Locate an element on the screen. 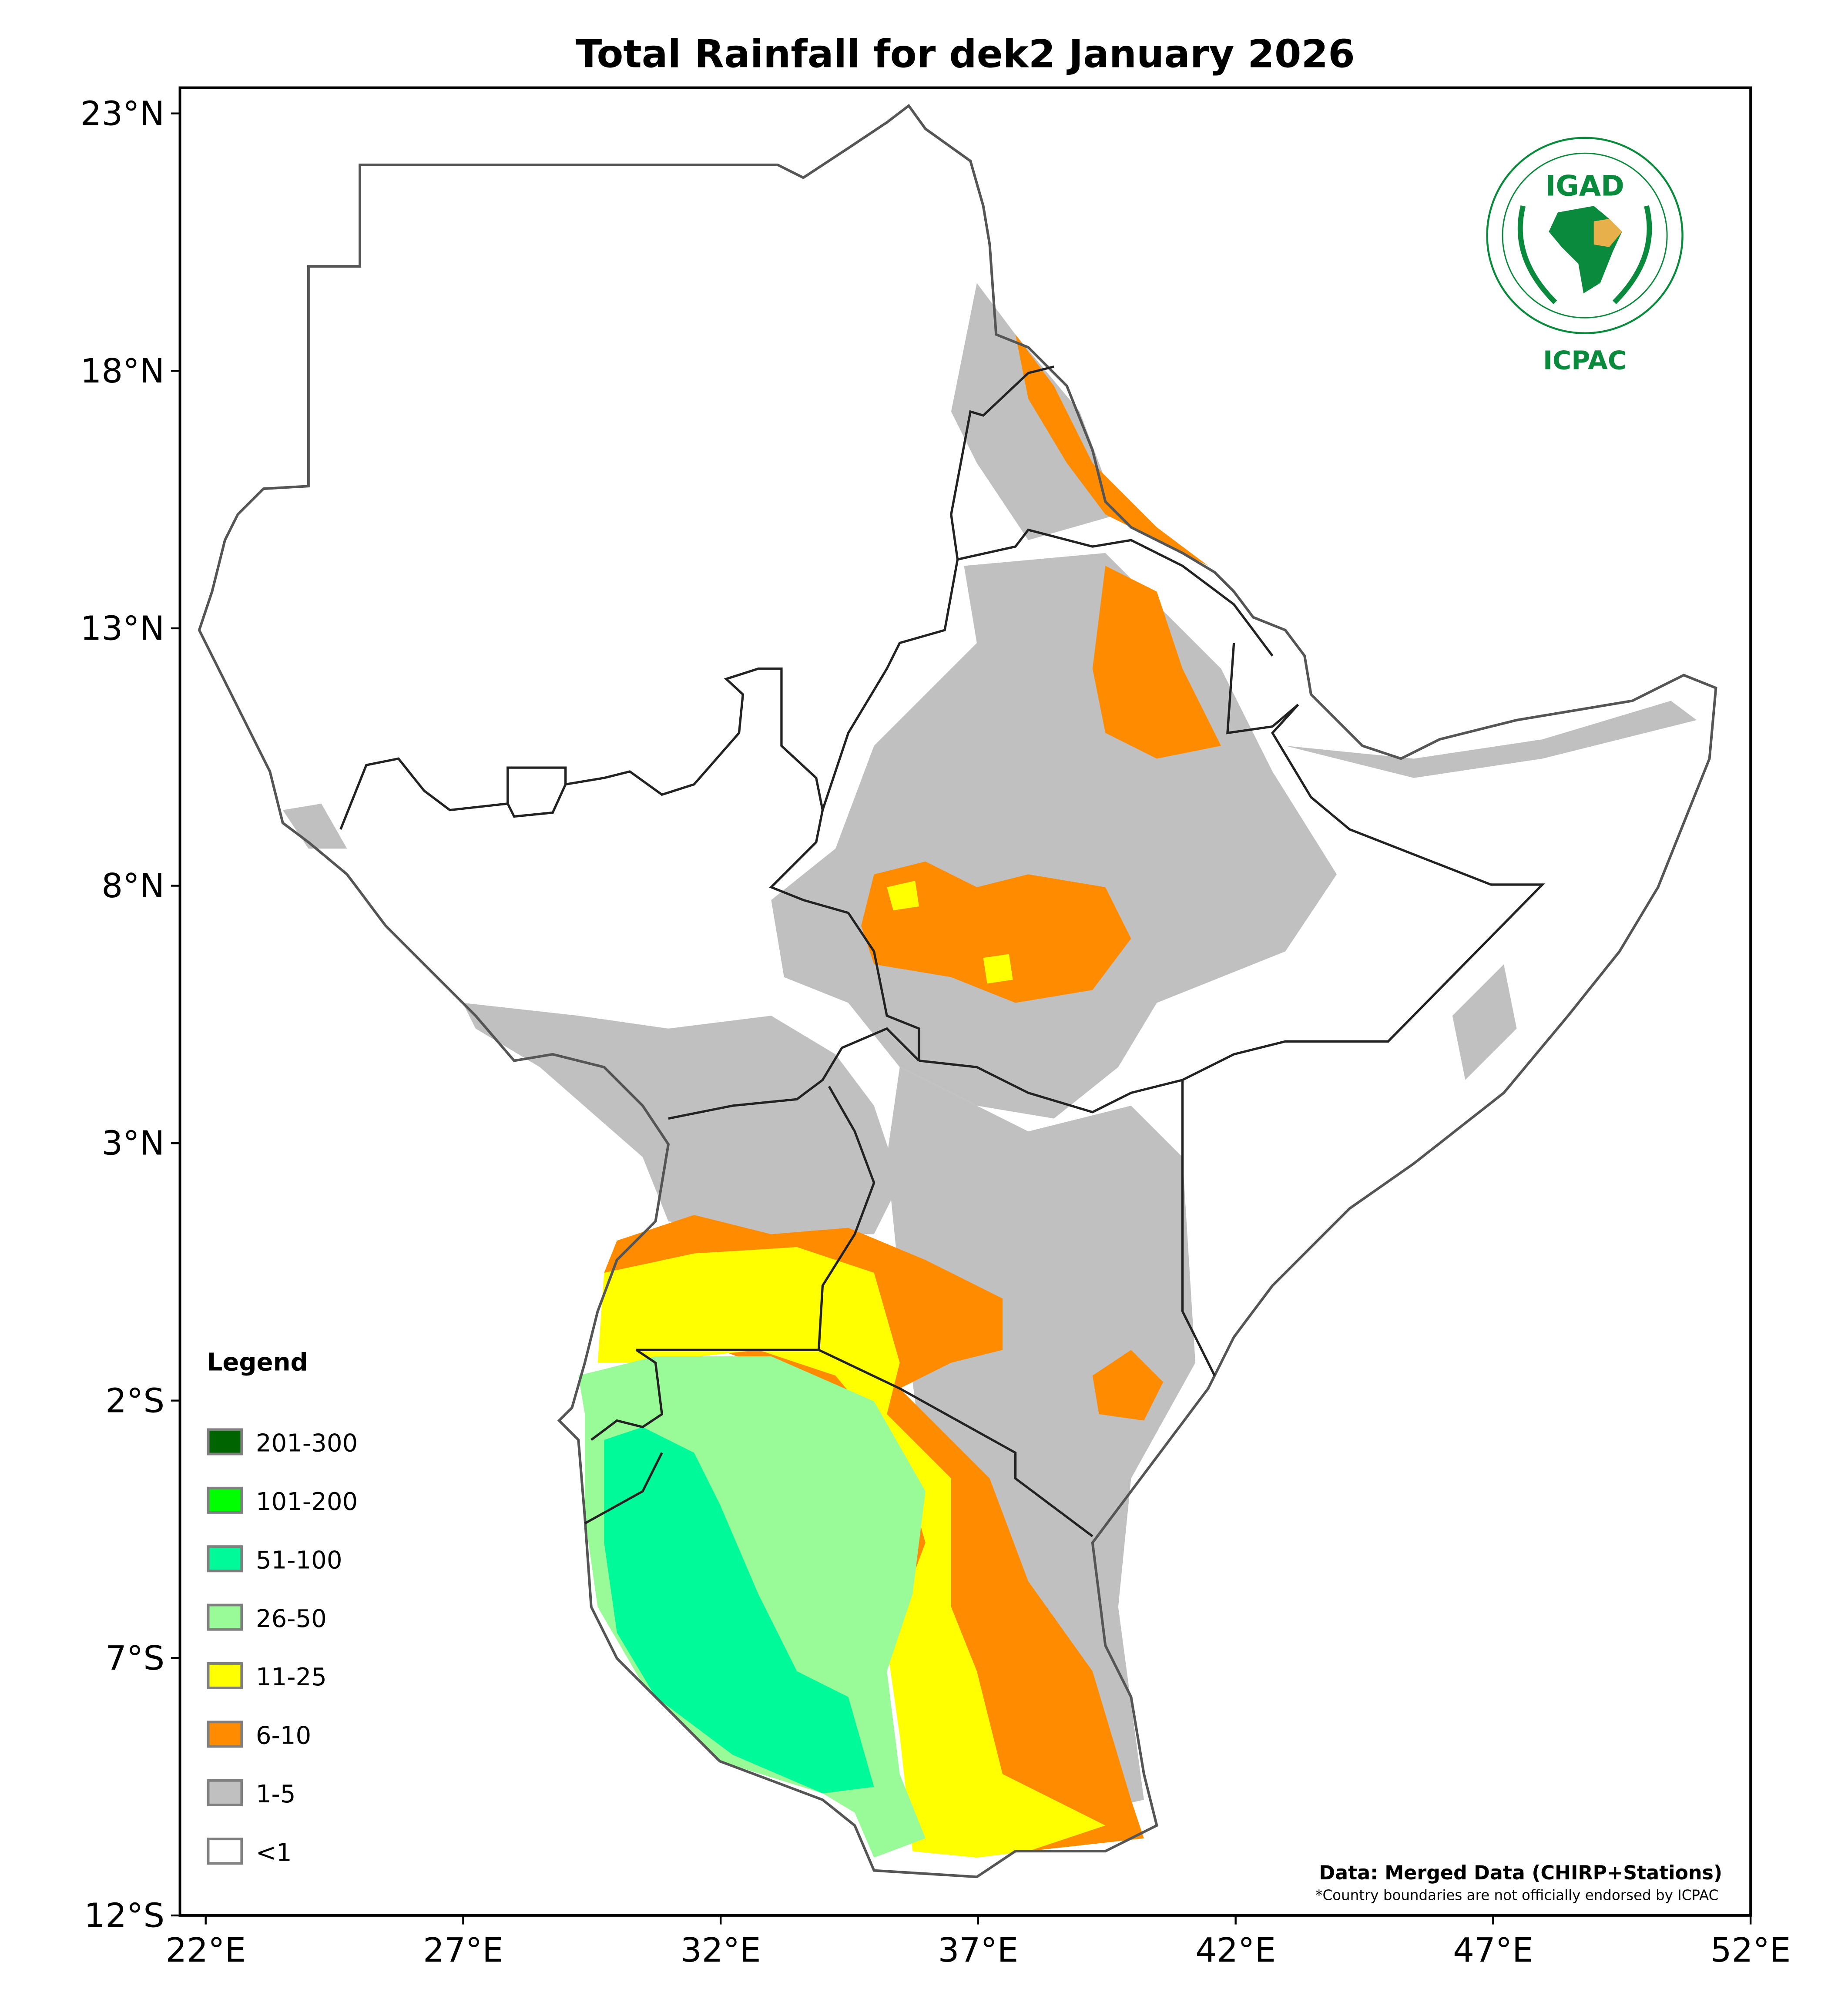  legend-label: 201-300 is located at coordinates (307, 1444).